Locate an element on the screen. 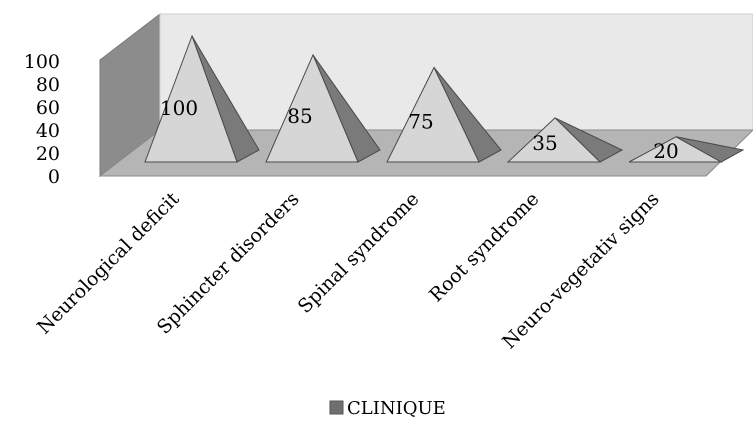  data-label: 20 is located at coordinates (665, 151).